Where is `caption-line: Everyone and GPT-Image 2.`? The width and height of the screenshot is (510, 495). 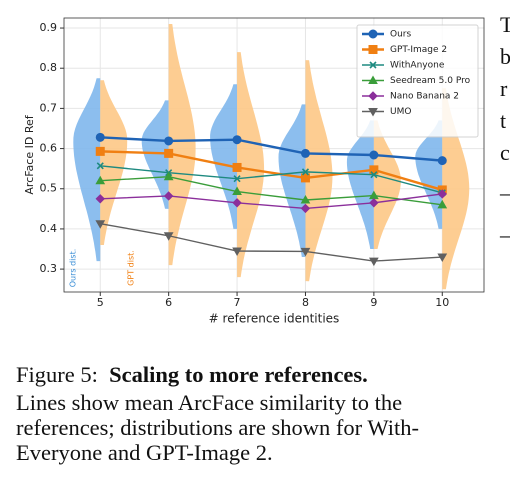
caption-line: Everyone and GPT-Image 2. is located at coordinates (144, 452).